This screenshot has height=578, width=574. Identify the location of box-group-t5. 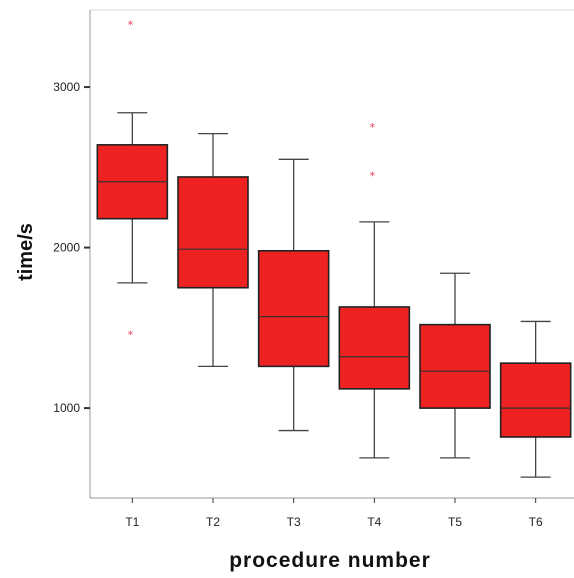
(455, 365).